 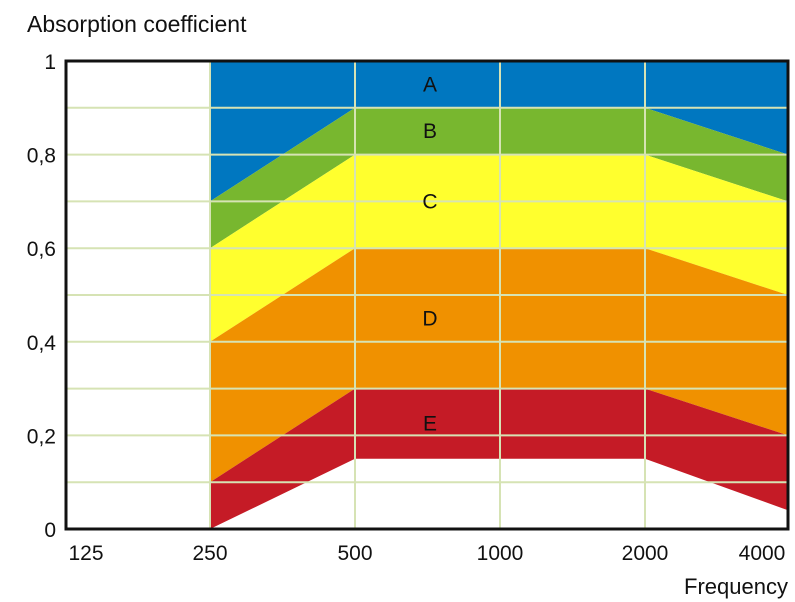 I want to click on y-tick-label: 0,4, so click(x=42, y=343).